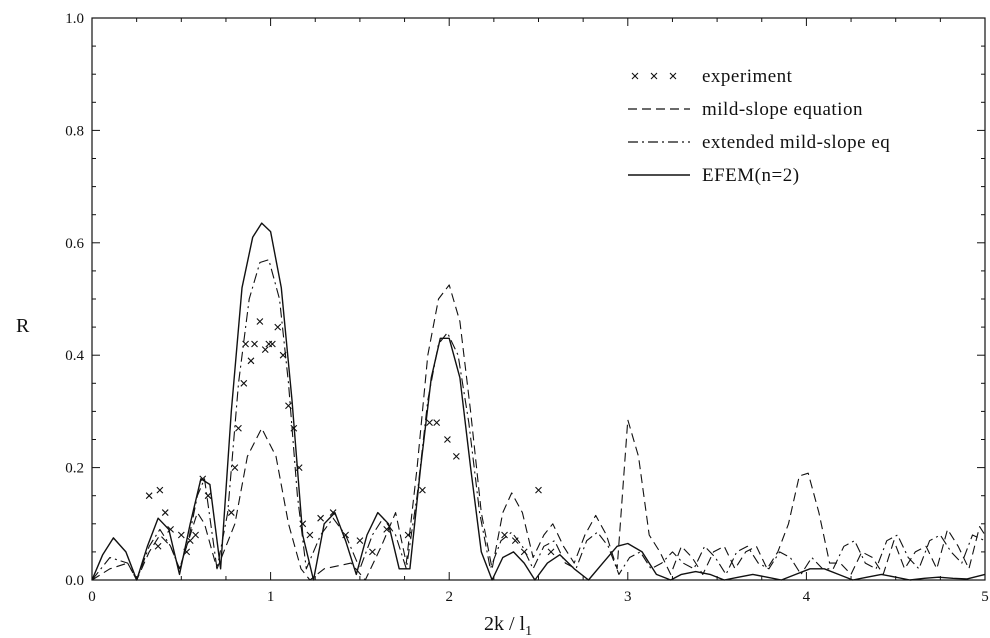 The width and height of the screenshot is (990, 638). Describe the element at coordinates (449, 597) in the screenshot. I see `x-tick-label: 2` at that location.